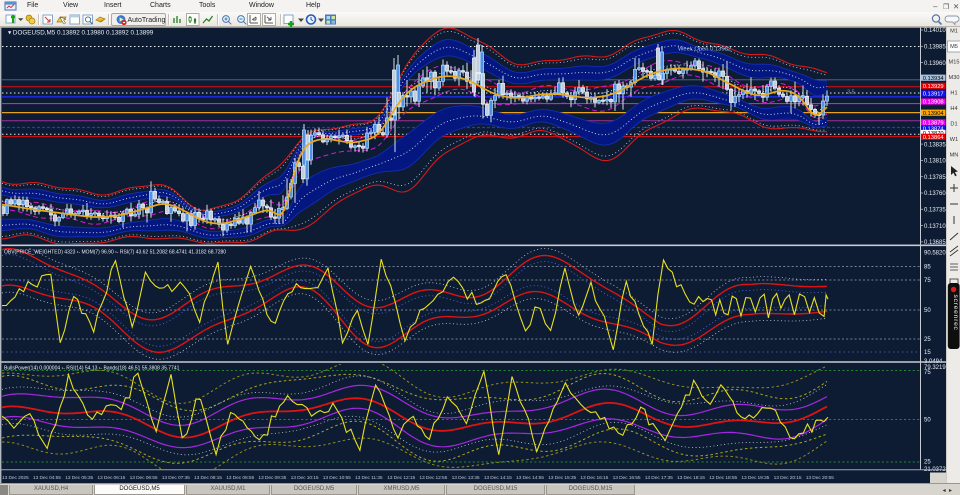 This screenshot has width=960, height=495. I want to click on svg-text: 13 Dec 10:15, so click(305, 478).